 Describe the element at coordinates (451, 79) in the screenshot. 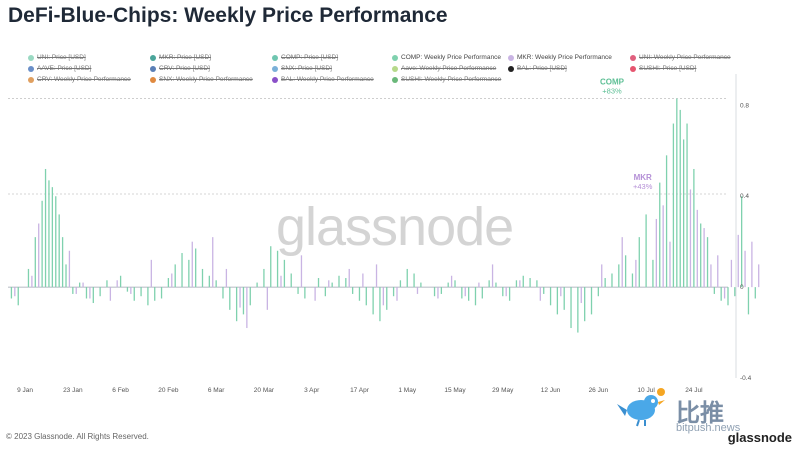

I see `legend-item-label: SUSHI: Weekly Price Performance` at that location.